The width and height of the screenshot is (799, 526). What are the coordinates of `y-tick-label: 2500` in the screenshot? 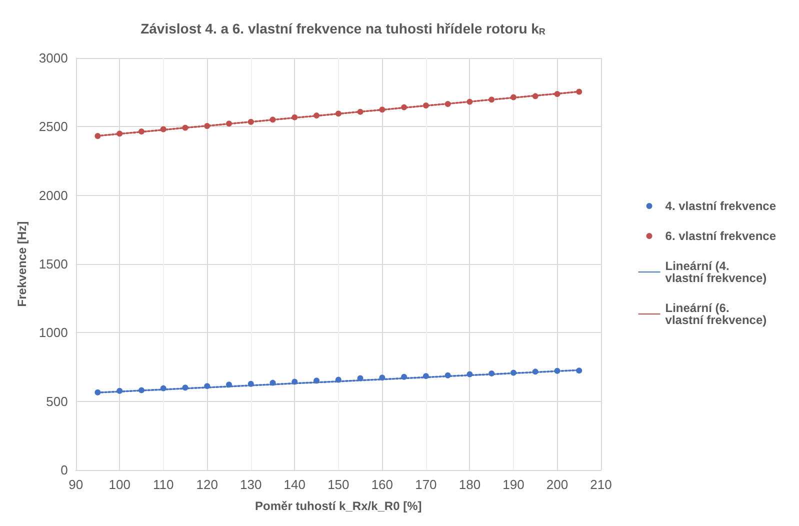 It's located at (53, 126).